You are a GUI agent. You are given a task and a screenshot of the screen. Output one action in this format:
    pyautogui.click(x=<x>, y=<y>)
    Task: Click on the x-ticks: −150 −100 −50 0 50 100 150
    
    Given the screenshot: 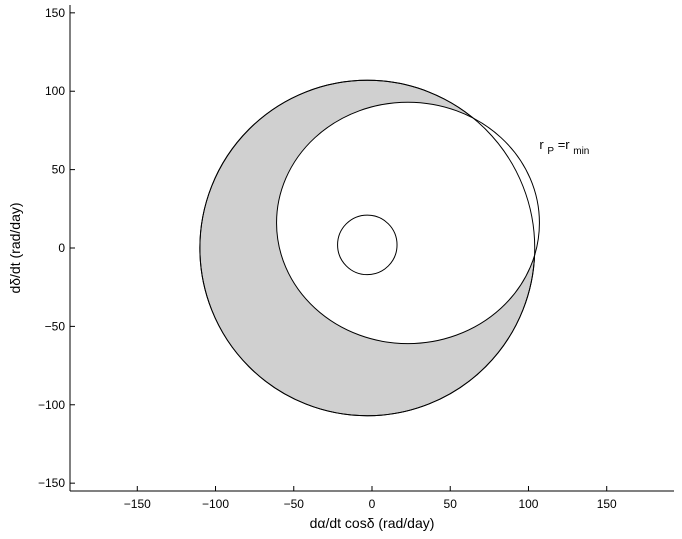 What is the action you would take?
    pyautogui.click(x=370, y=498)
    